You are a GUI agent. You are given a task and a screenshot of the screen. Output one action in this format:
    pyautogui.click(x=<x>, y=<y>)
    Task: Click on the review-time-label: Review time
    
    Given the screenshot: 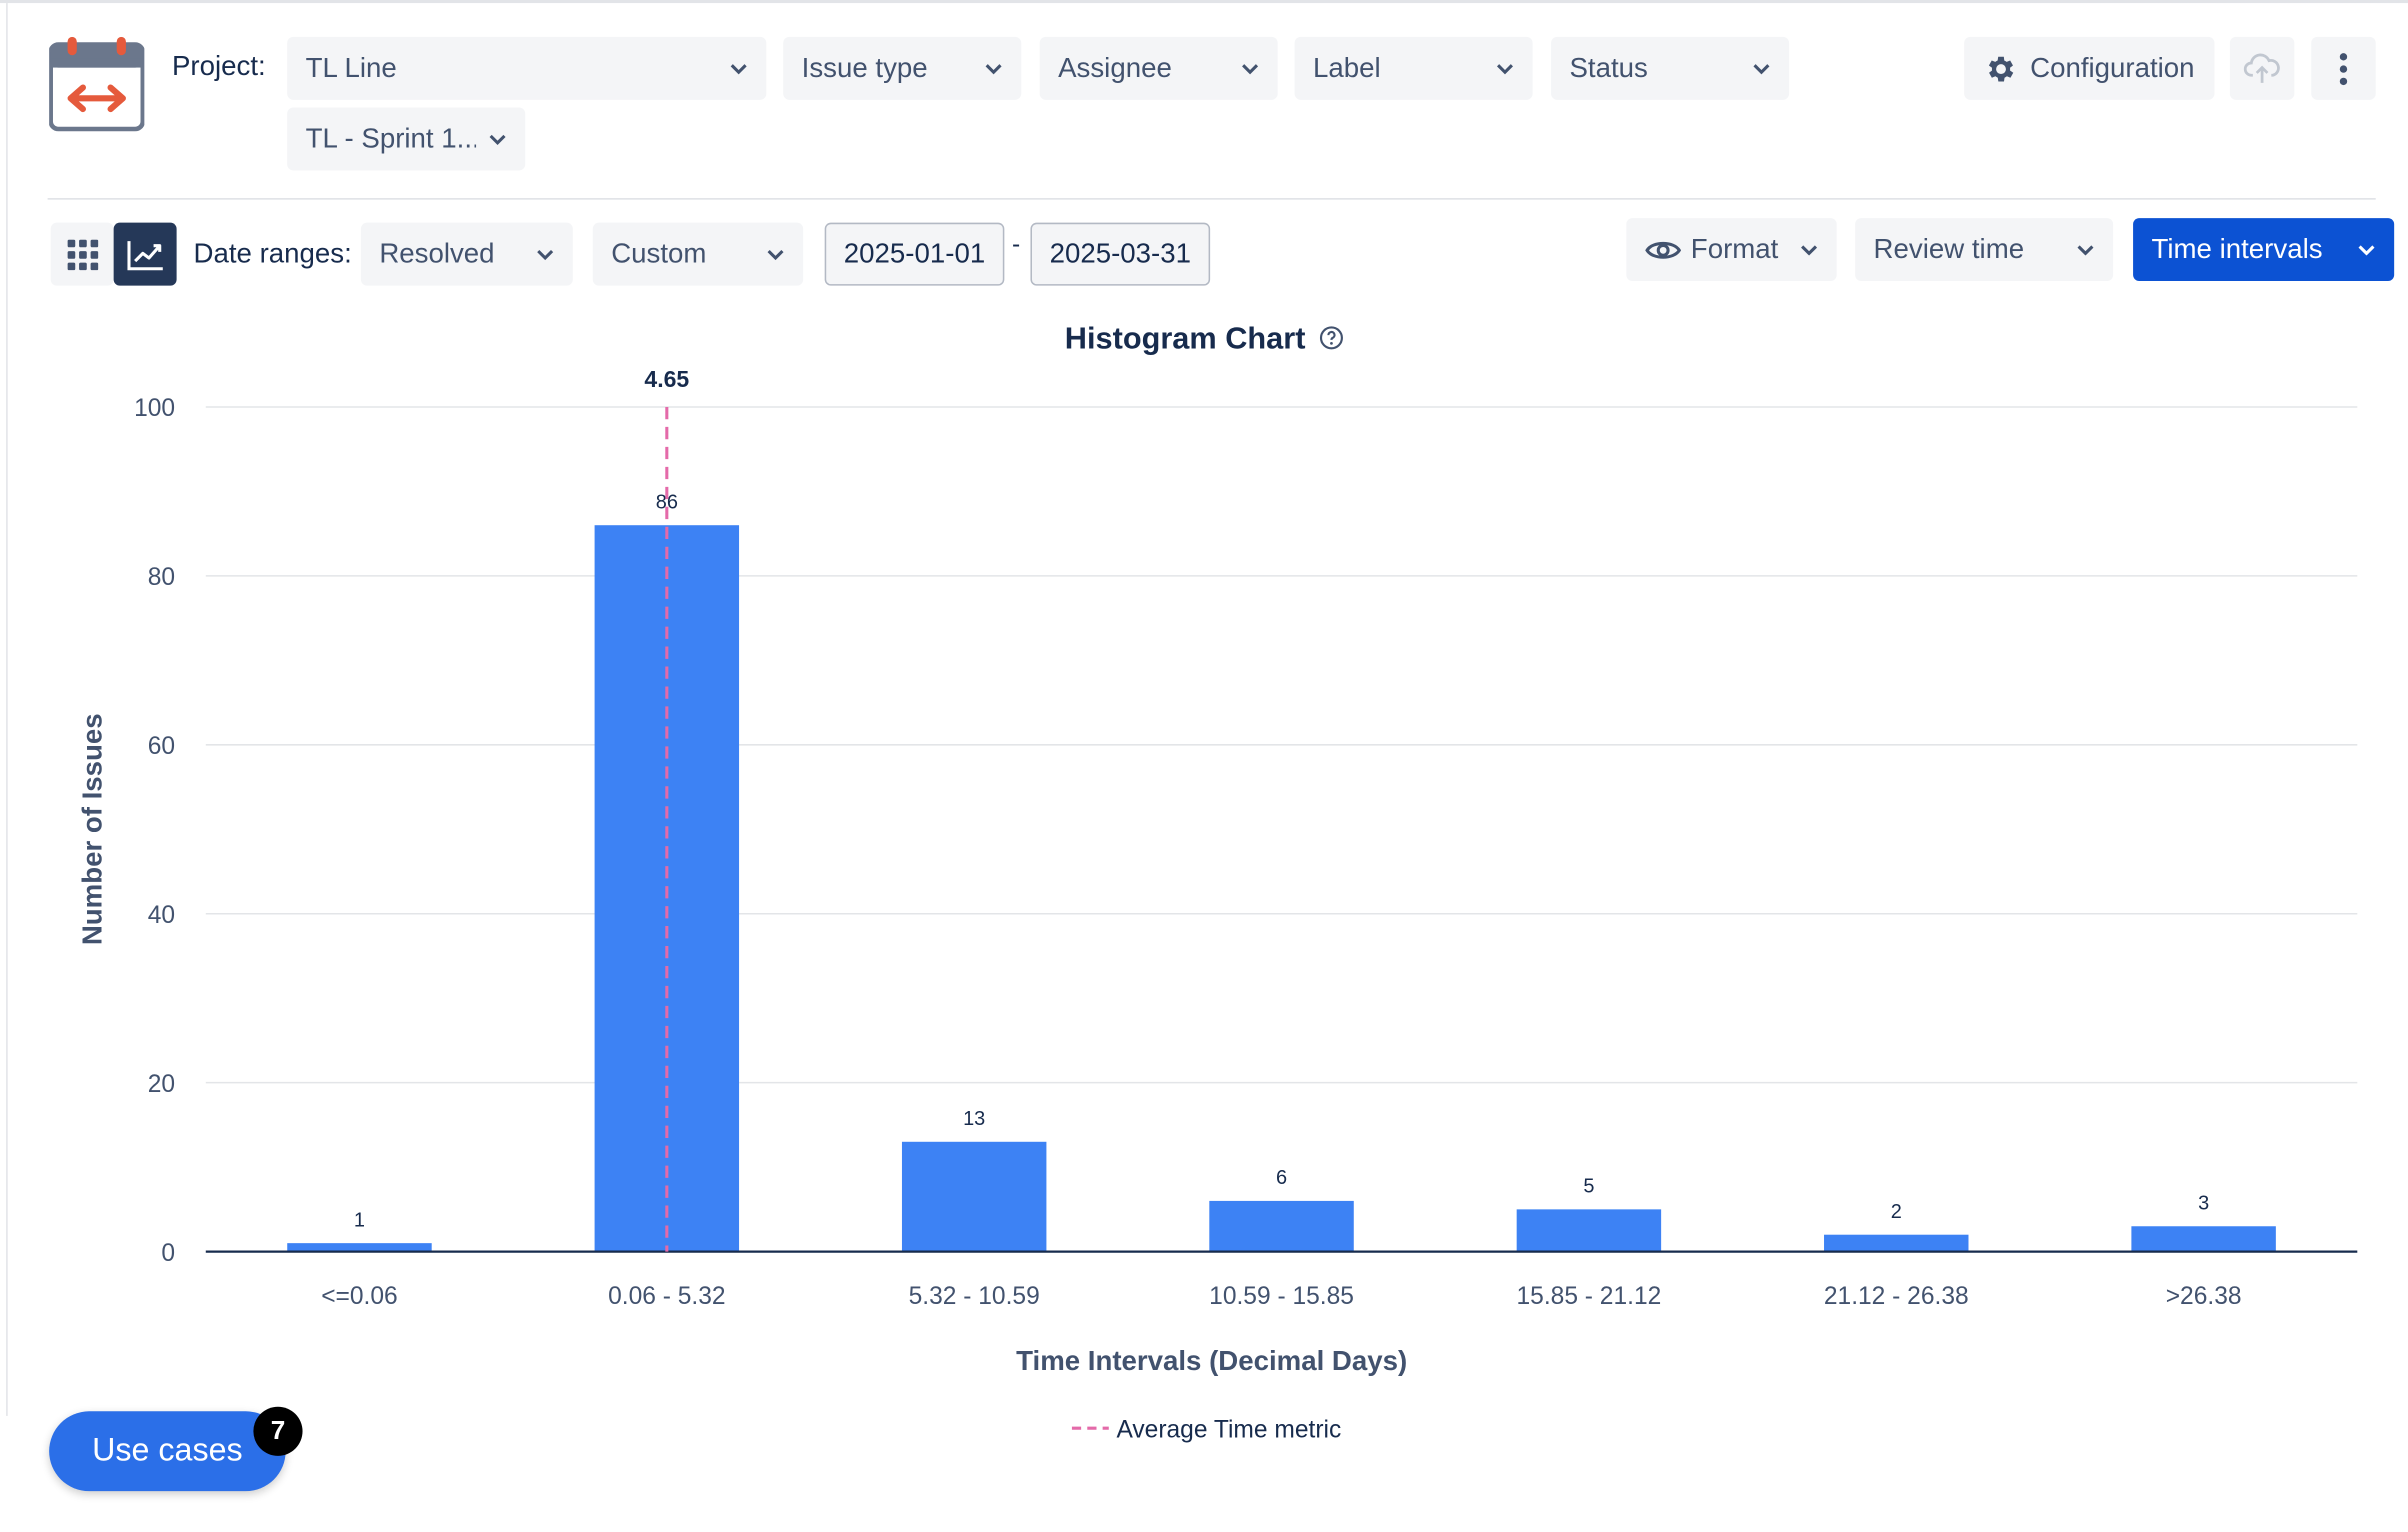 What is the action you would take?
    pyautogui.click(x=1949, y=249)
    